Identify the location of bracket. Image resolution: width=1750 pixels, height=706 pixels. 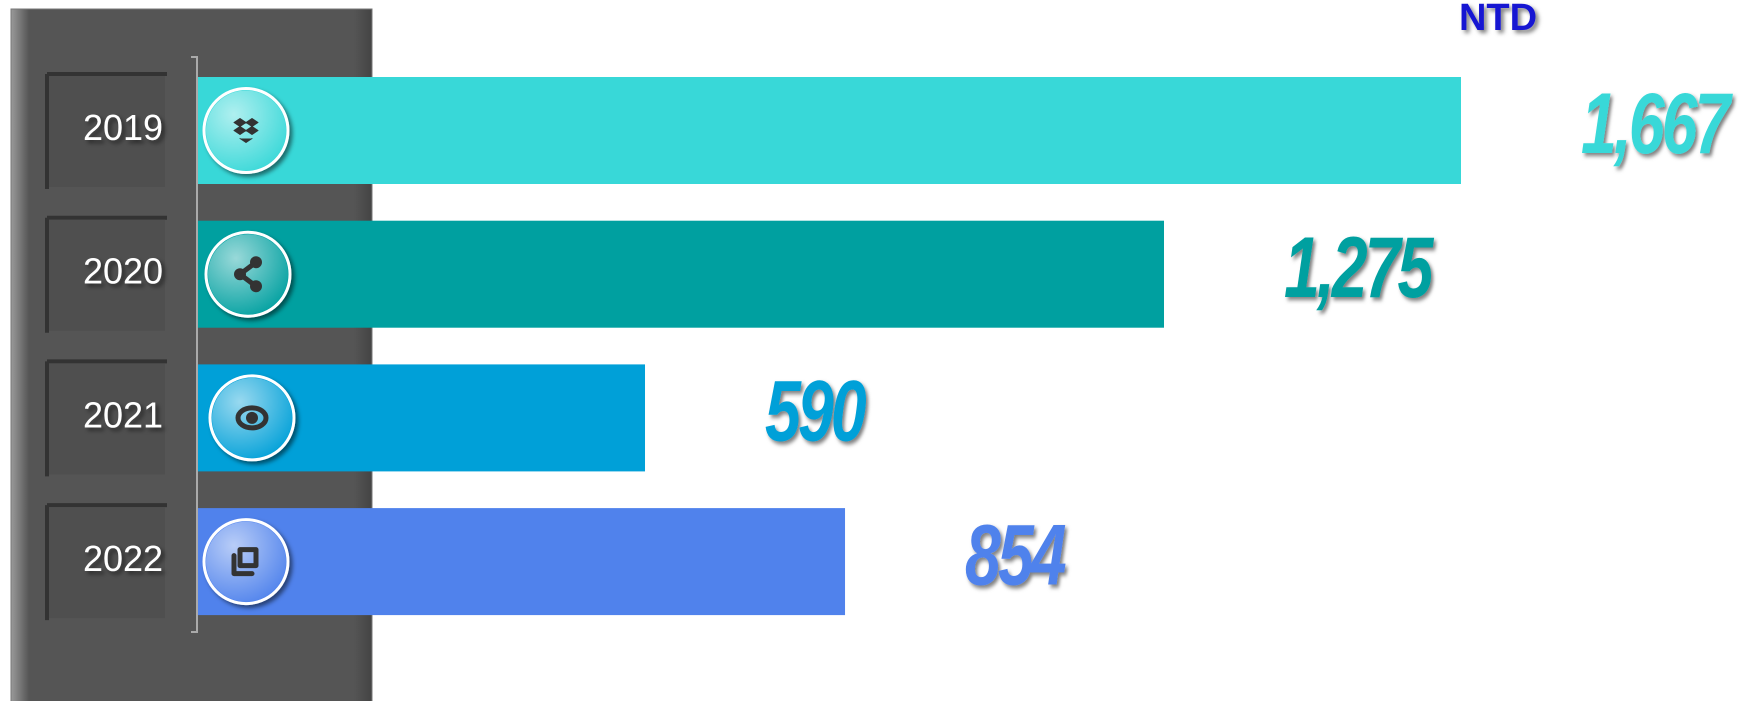
(194, 344).